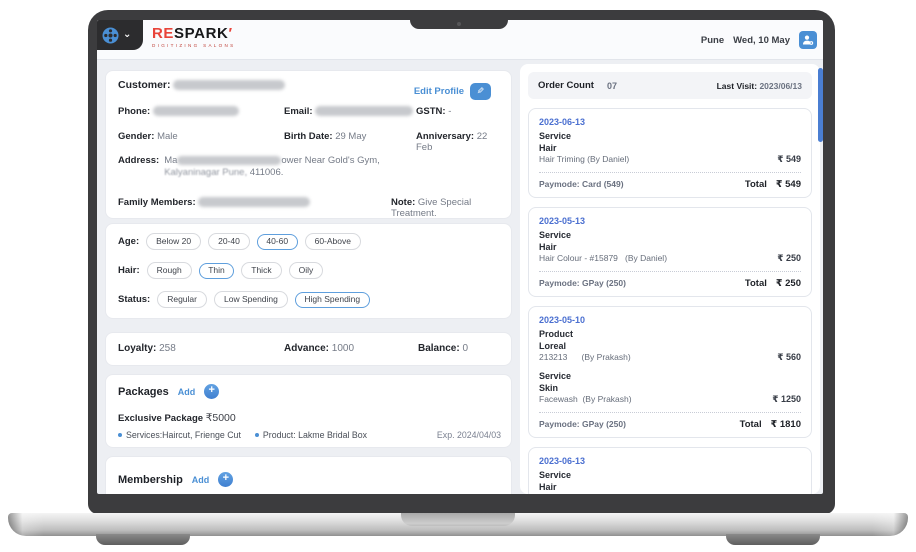  I want to click on pencil-icon: ✎, so click(480, 91).